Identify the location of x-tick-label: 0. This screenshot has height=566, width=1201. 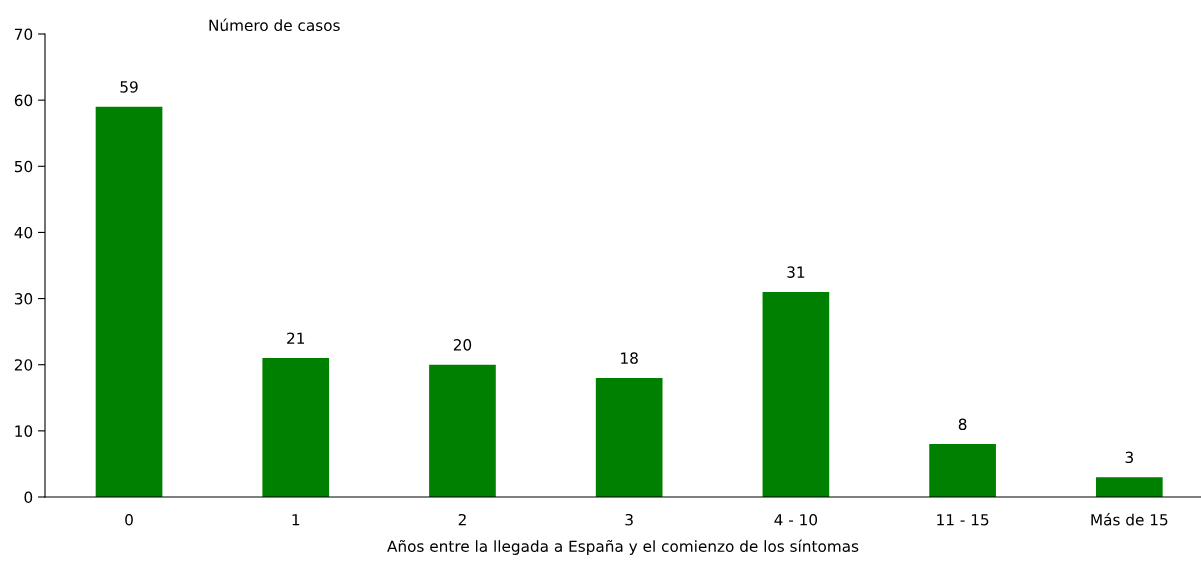
(129, 519).